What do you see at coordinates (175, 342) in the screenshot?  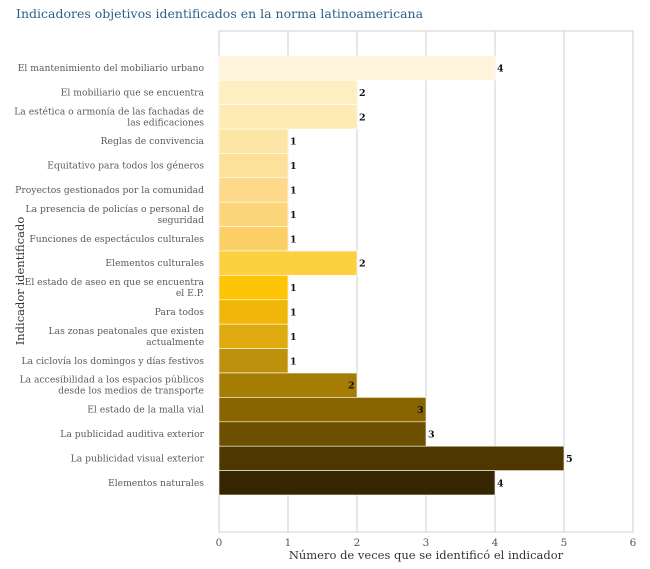 I see `category-label: actualmente` at bounding box center [175, 342].